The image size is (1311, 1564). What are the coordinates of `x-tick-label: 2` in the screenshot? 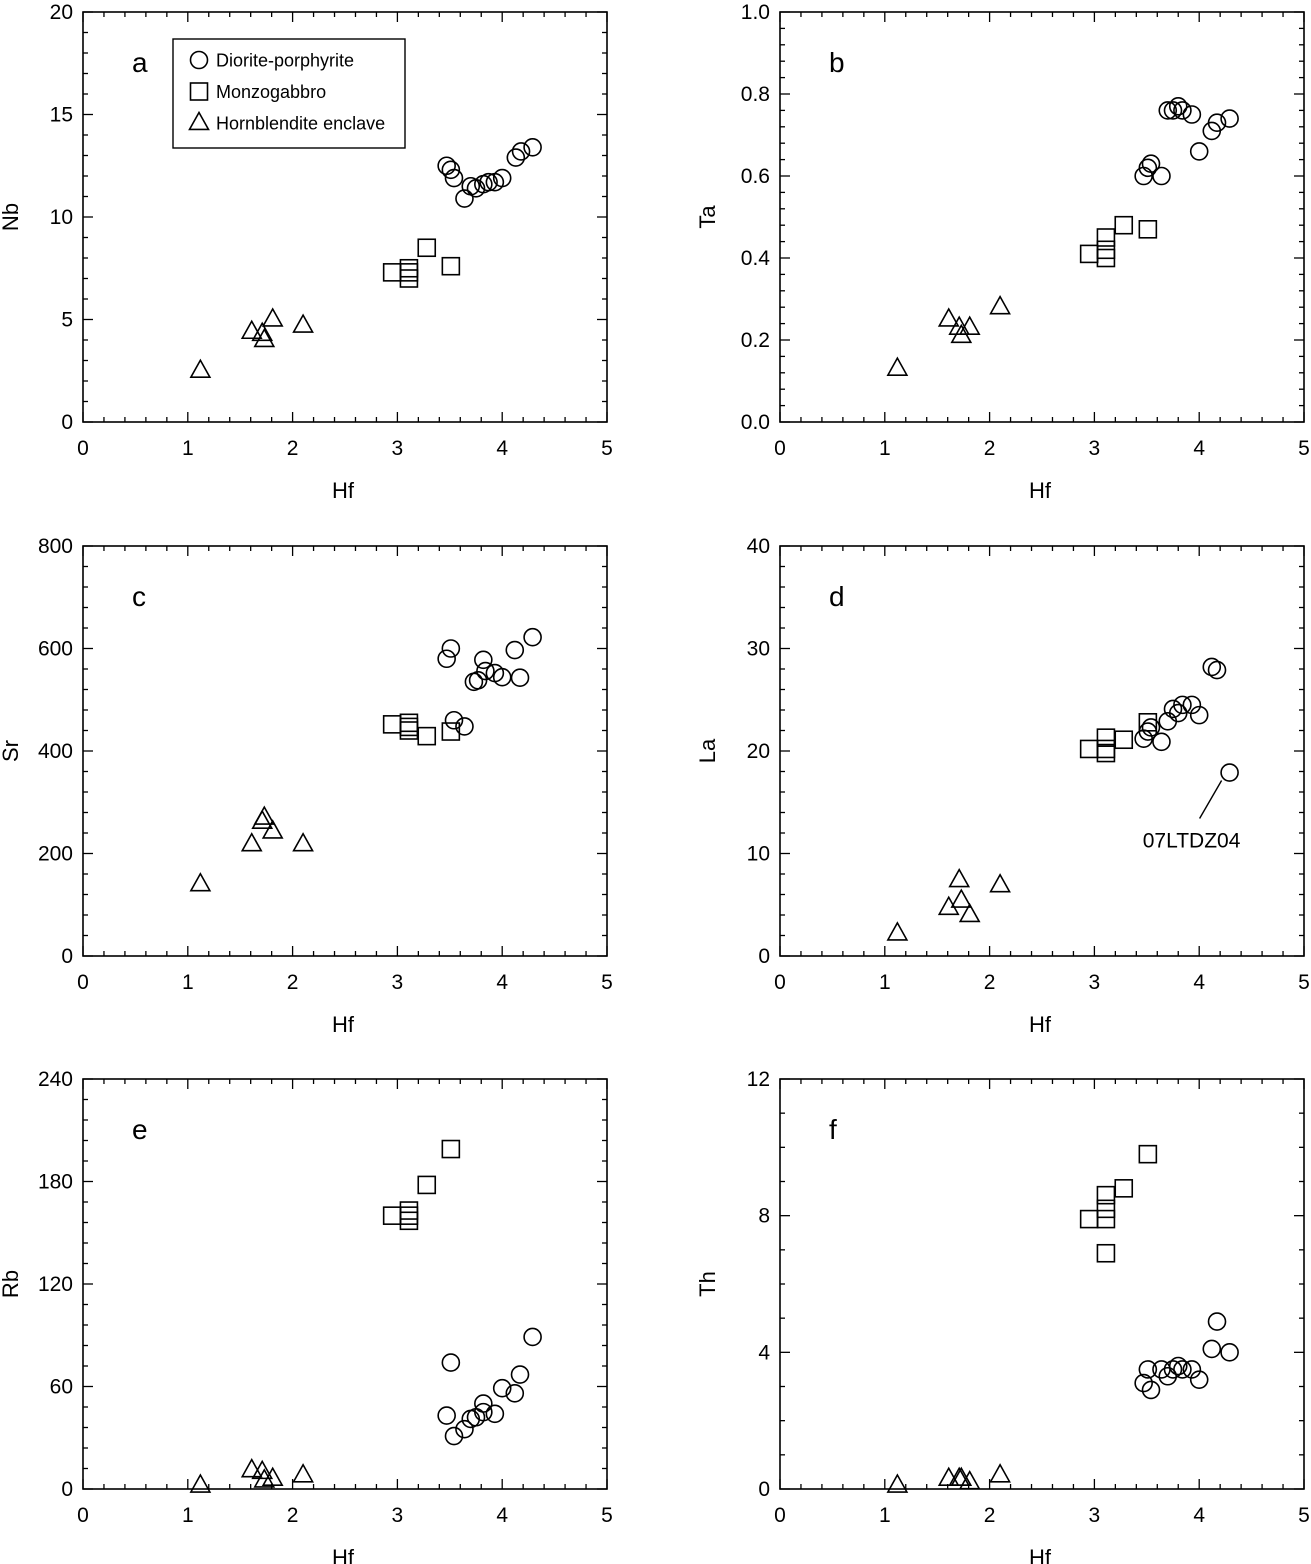 It's located at (293, 448).